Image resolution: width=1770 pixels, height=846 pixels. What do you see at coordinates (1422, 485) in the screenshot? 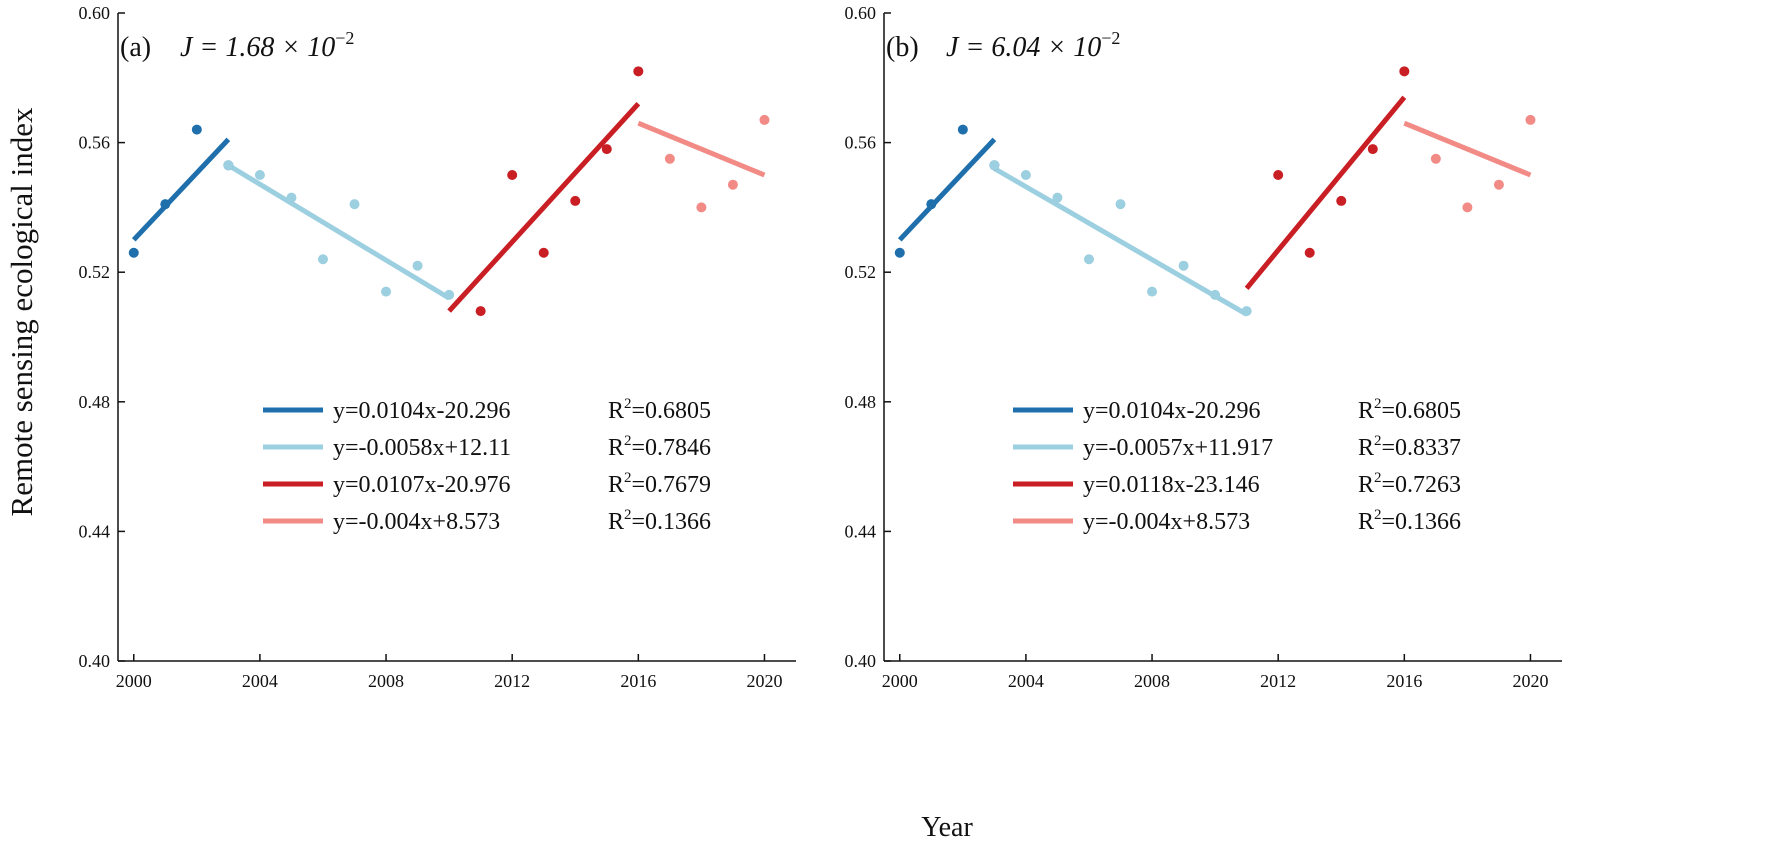
I see `r2-value: =0.7263` at bounding box center [1422, 485].